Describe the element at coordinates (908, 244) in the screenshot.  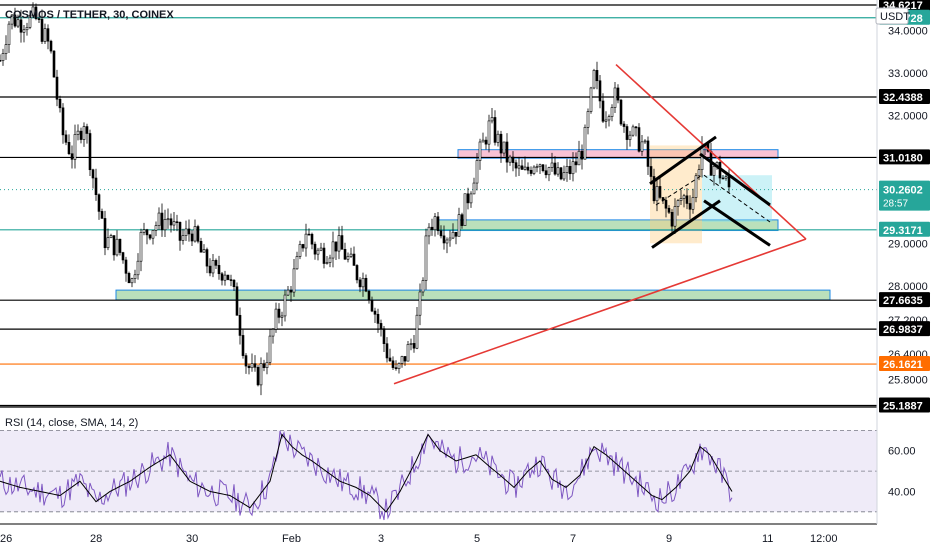
I see `price-tick-label: 29.0000` at that location.